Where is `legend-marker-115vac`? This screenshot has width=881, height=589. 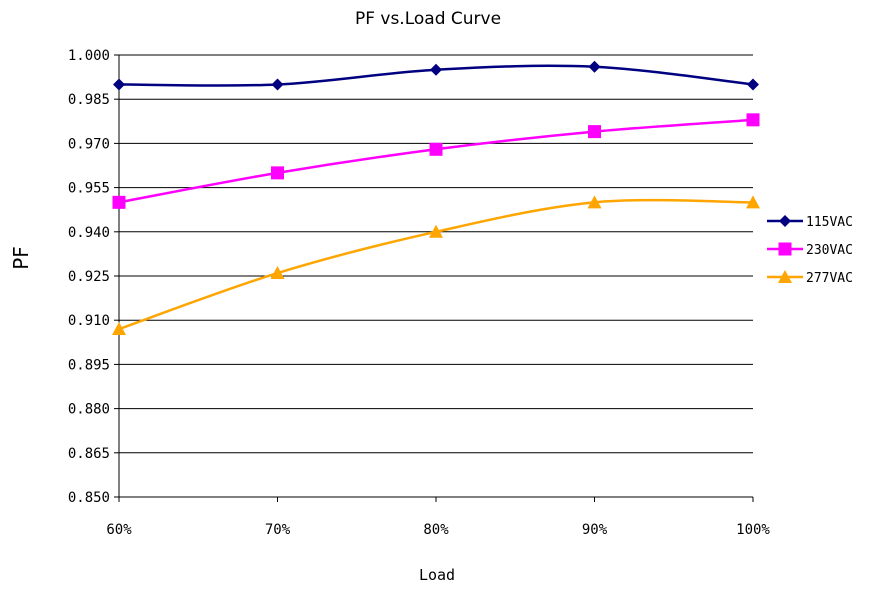 legend-marker-115vac is located at coordinates (785, 221).